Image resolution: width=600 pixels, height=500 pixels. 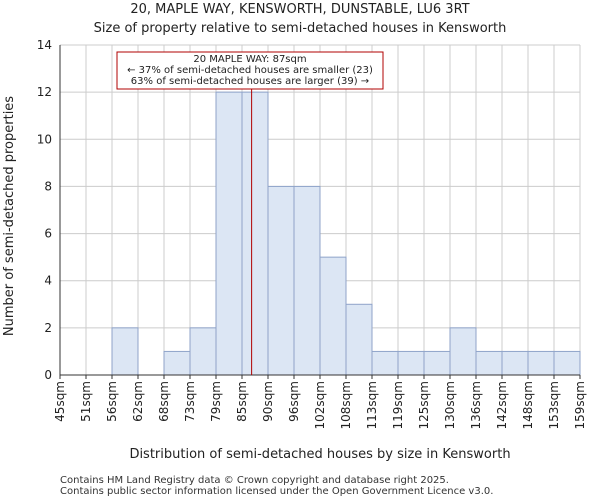 What do you see at coordinates (320, 405) in the screenshot?
I see `x-tick-label: 102sqm` at bounding box center [320, 405].